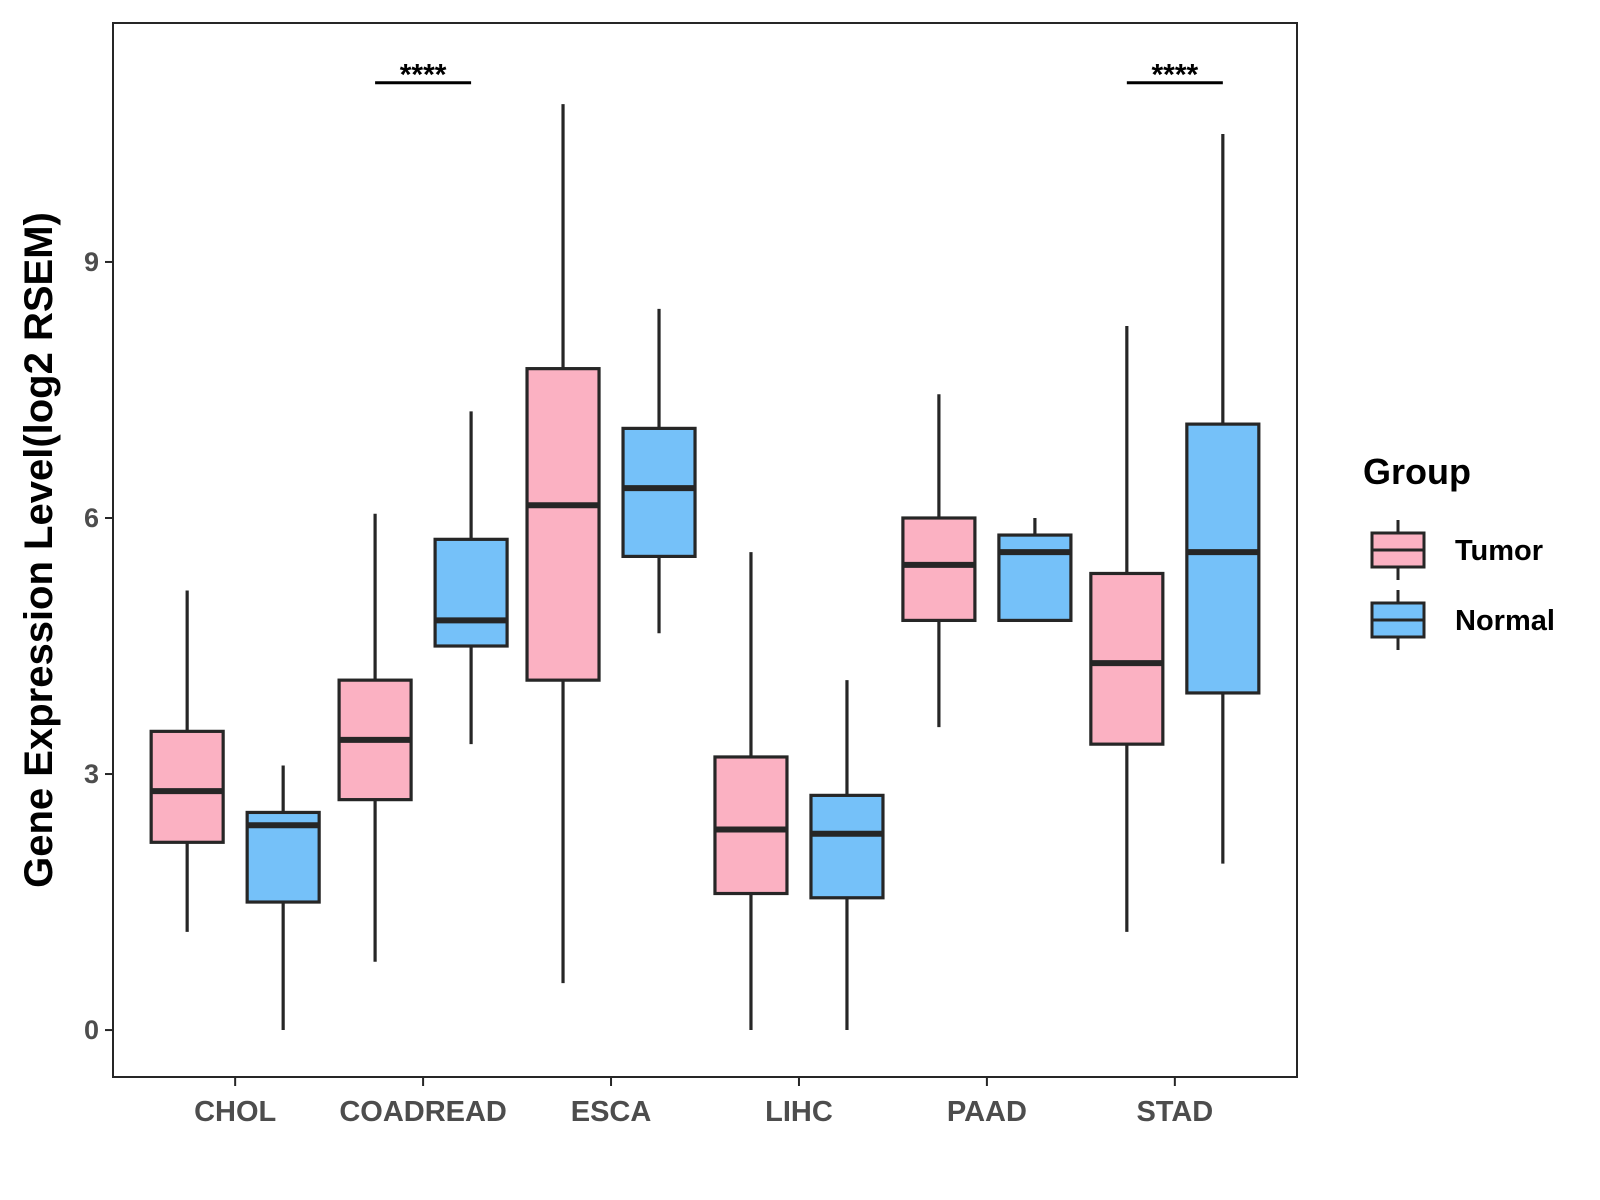 The height and width of the screenshot is (1200, 1600). I want to click on box-normal-paad, so click(1035, 570).